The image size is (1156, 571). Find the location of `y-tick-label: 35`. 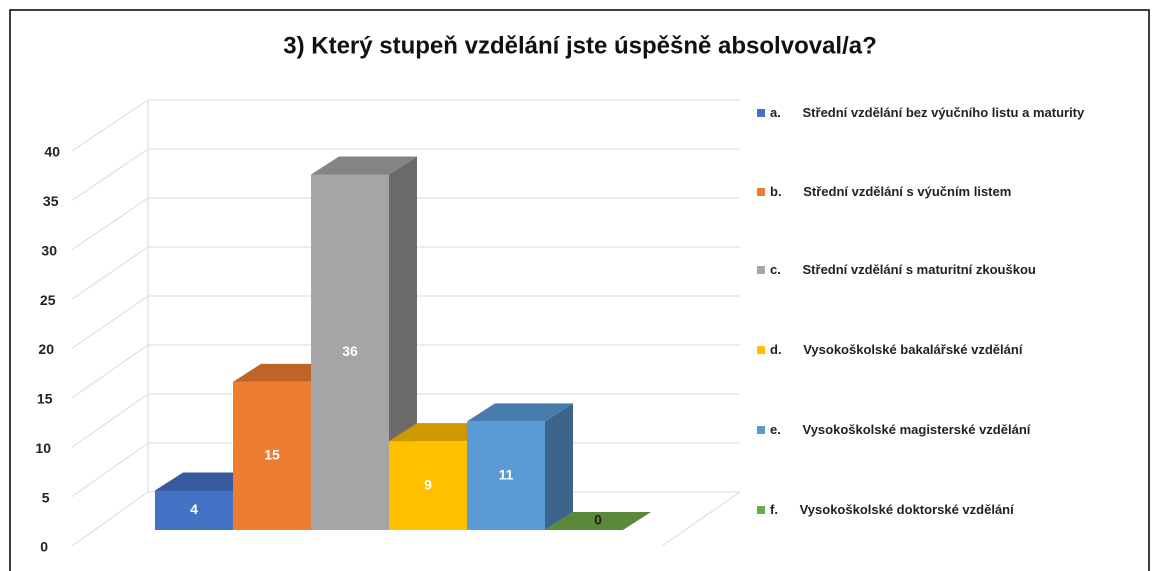

y-tick-label: 35 is located at coordinates (51, 201).